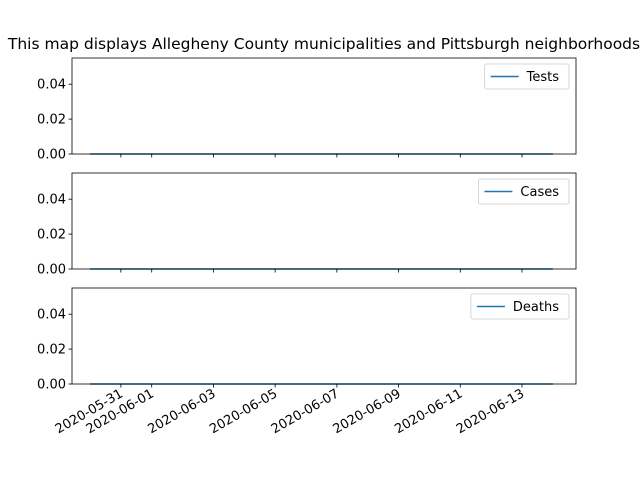  I want to click on x-tick-label: 2020-06-13, so click(490, 411).